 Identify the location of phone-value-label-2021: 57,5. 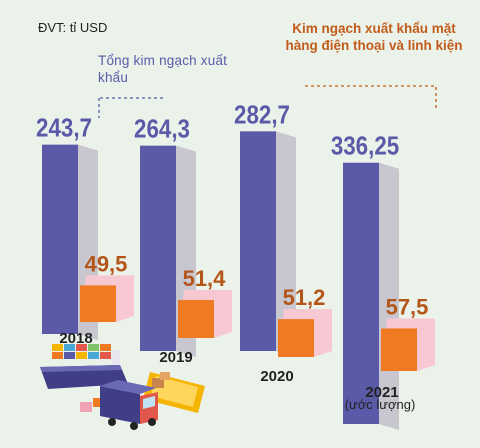
(407, 306).